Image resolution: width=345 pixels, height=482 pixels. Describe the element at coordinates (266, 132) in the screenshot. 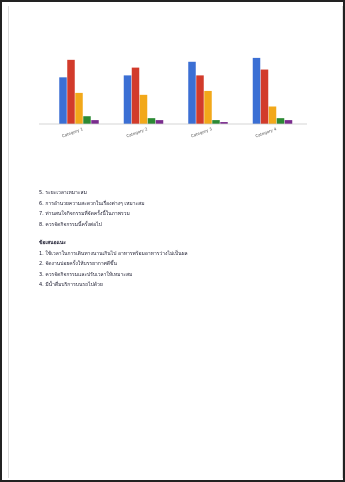

I see `x-tick-label: Category 4` at that location.